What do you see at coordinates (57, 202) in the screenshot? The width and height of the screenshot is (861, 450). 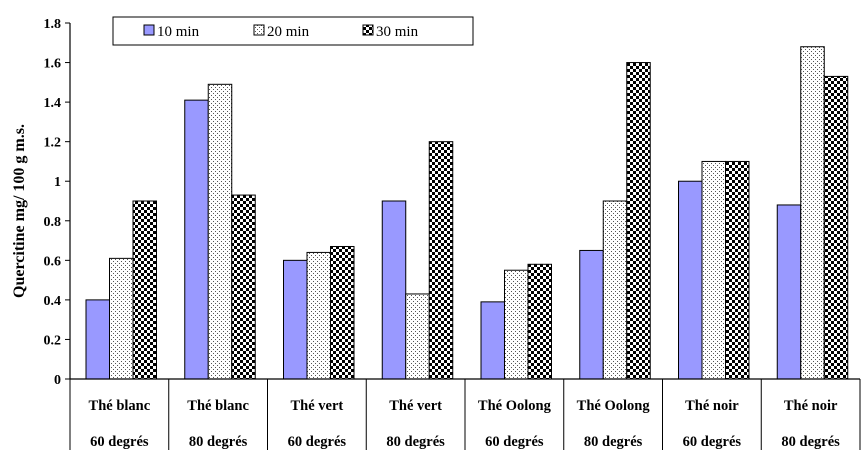 I see `y-axis: 0 0.2 0.4 0.6 0.8 1 1.2 1.4 1.6 1.8` at bounding box center [57, 202].